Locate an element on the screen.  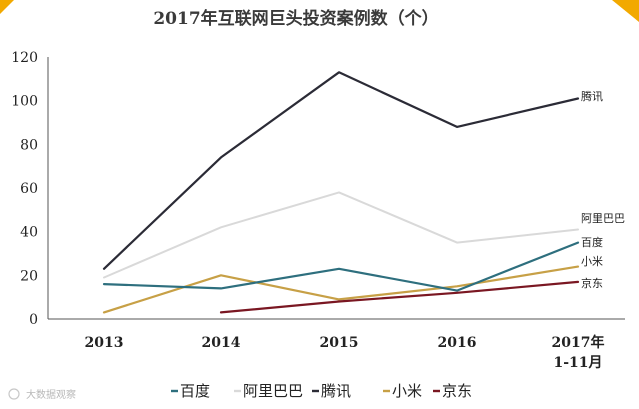
legend-label: 阿里巴巴 is located at coordinates (273, 391).